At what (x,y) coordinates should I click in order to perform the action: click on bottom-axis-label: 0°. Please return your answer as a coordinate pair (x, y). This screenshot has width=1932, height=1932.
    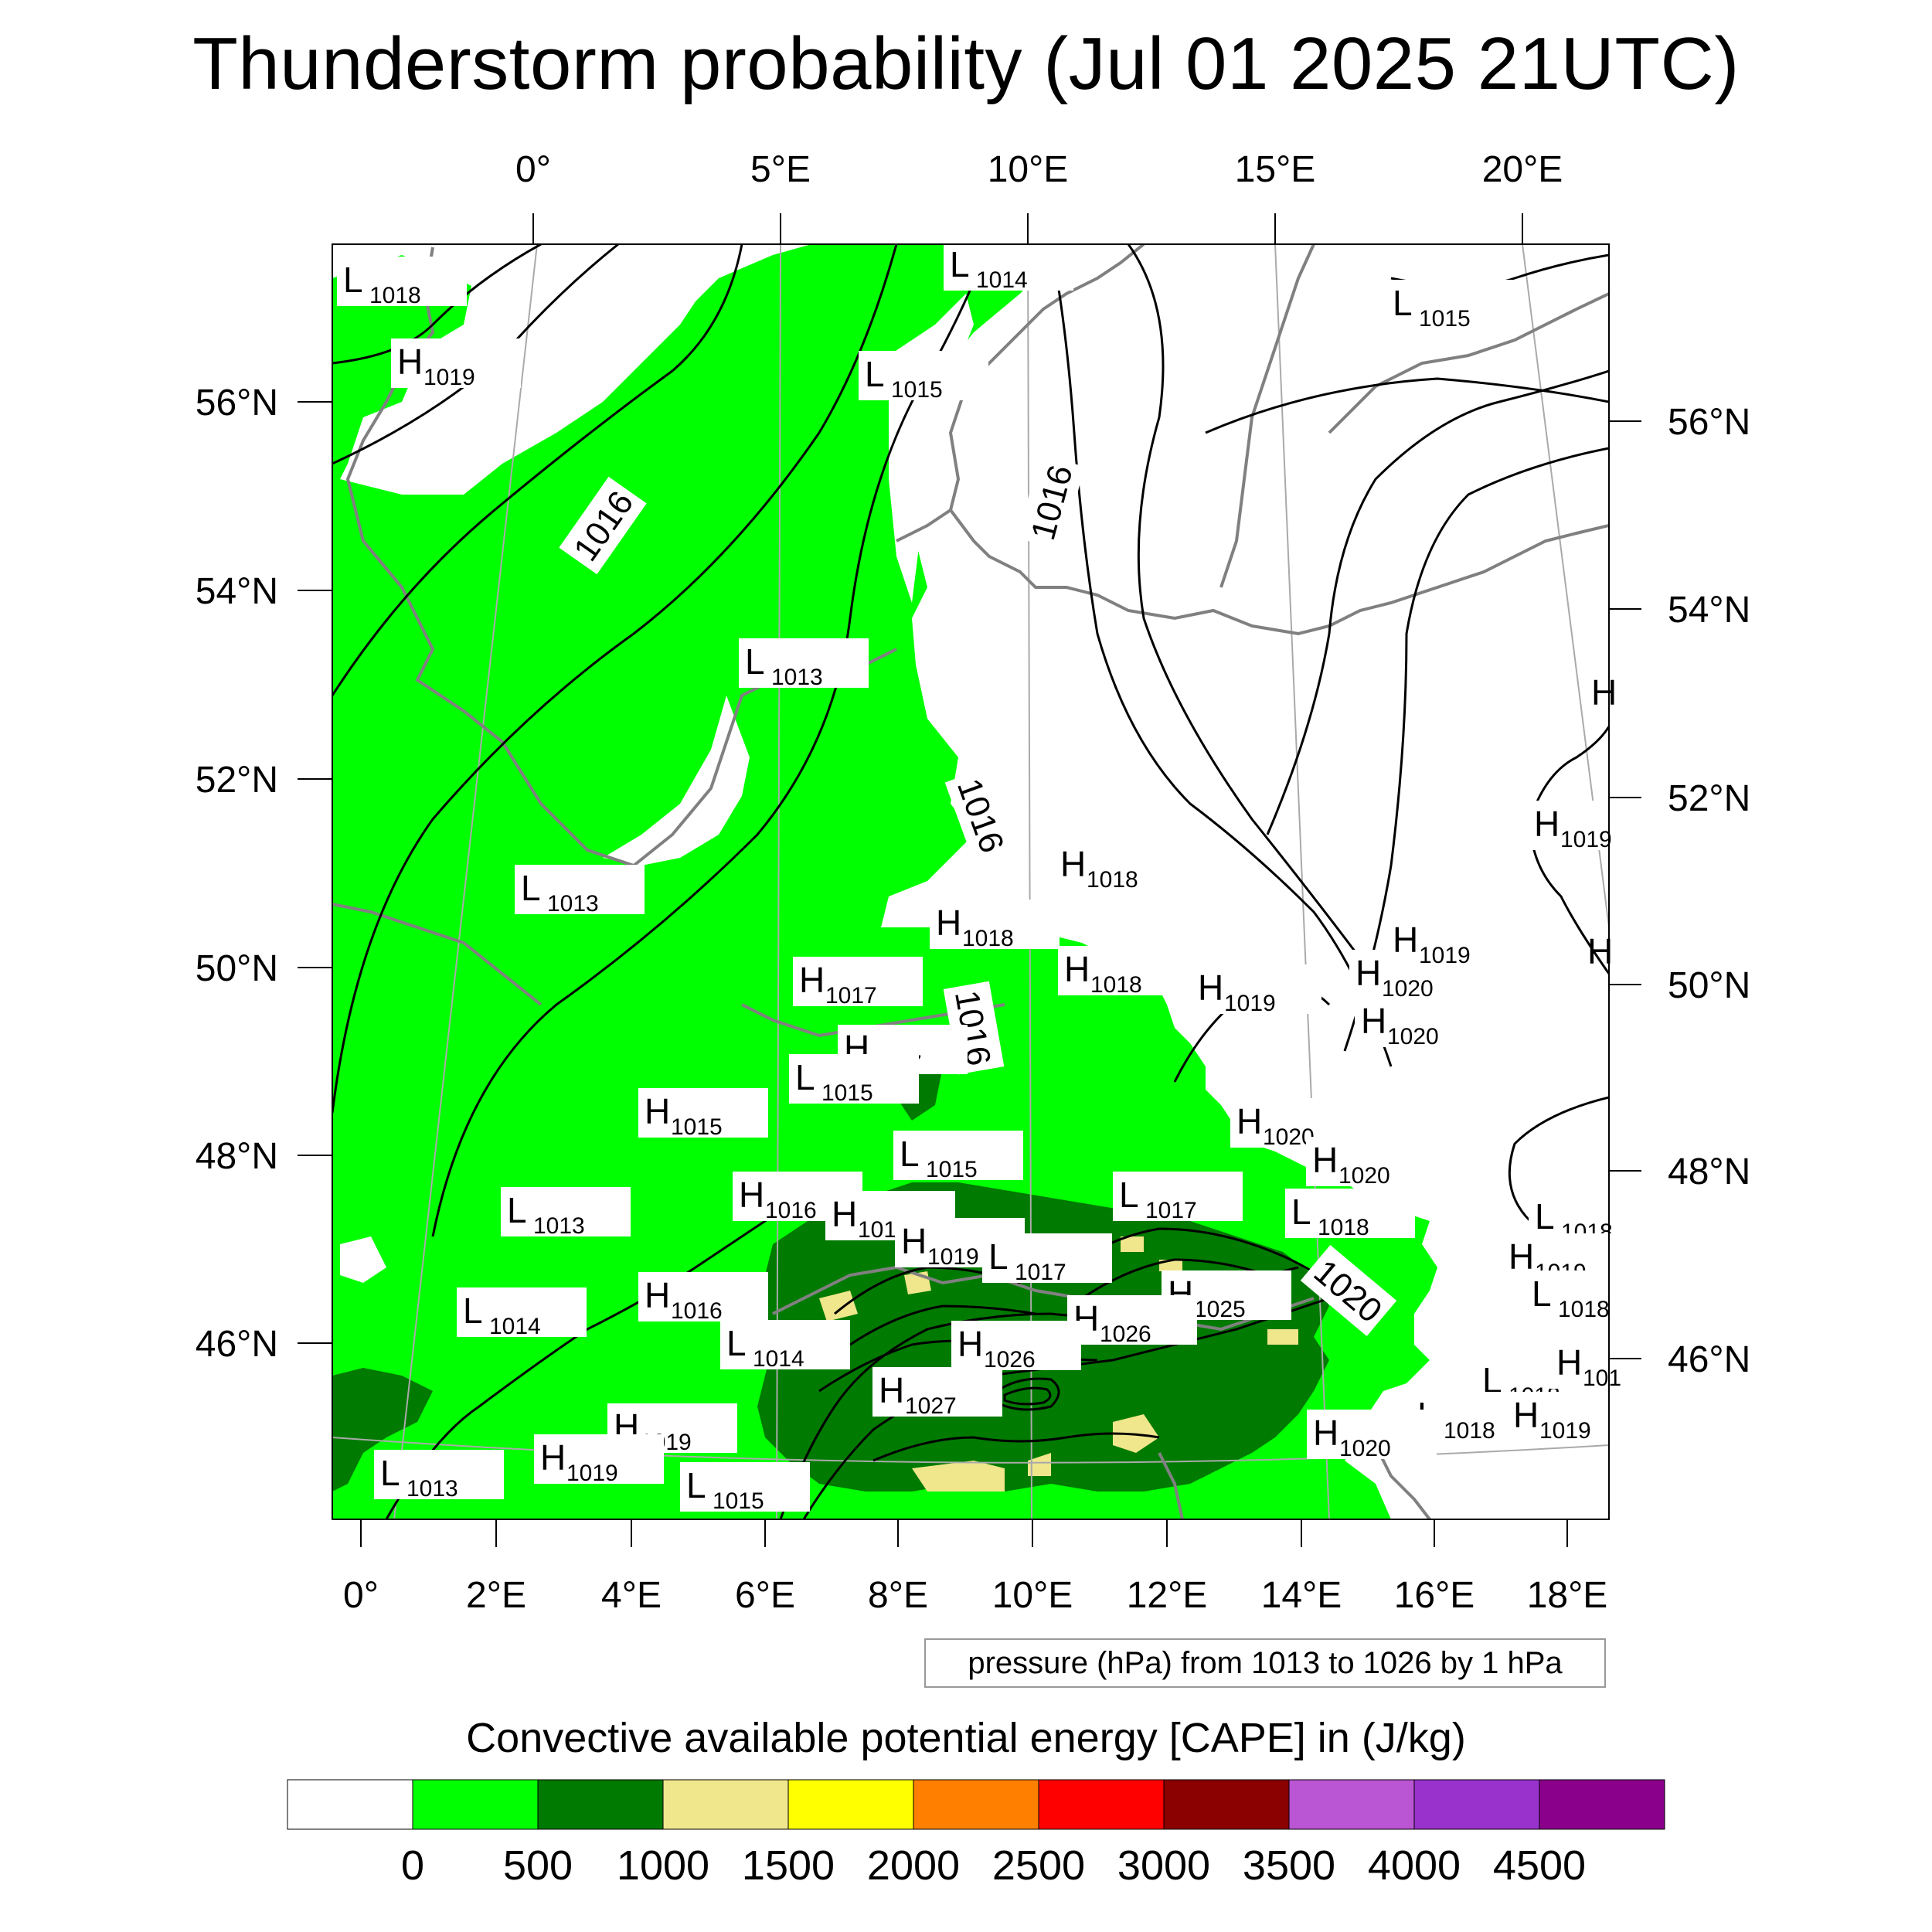
    Looking at the image, I should click on (361, 1596).